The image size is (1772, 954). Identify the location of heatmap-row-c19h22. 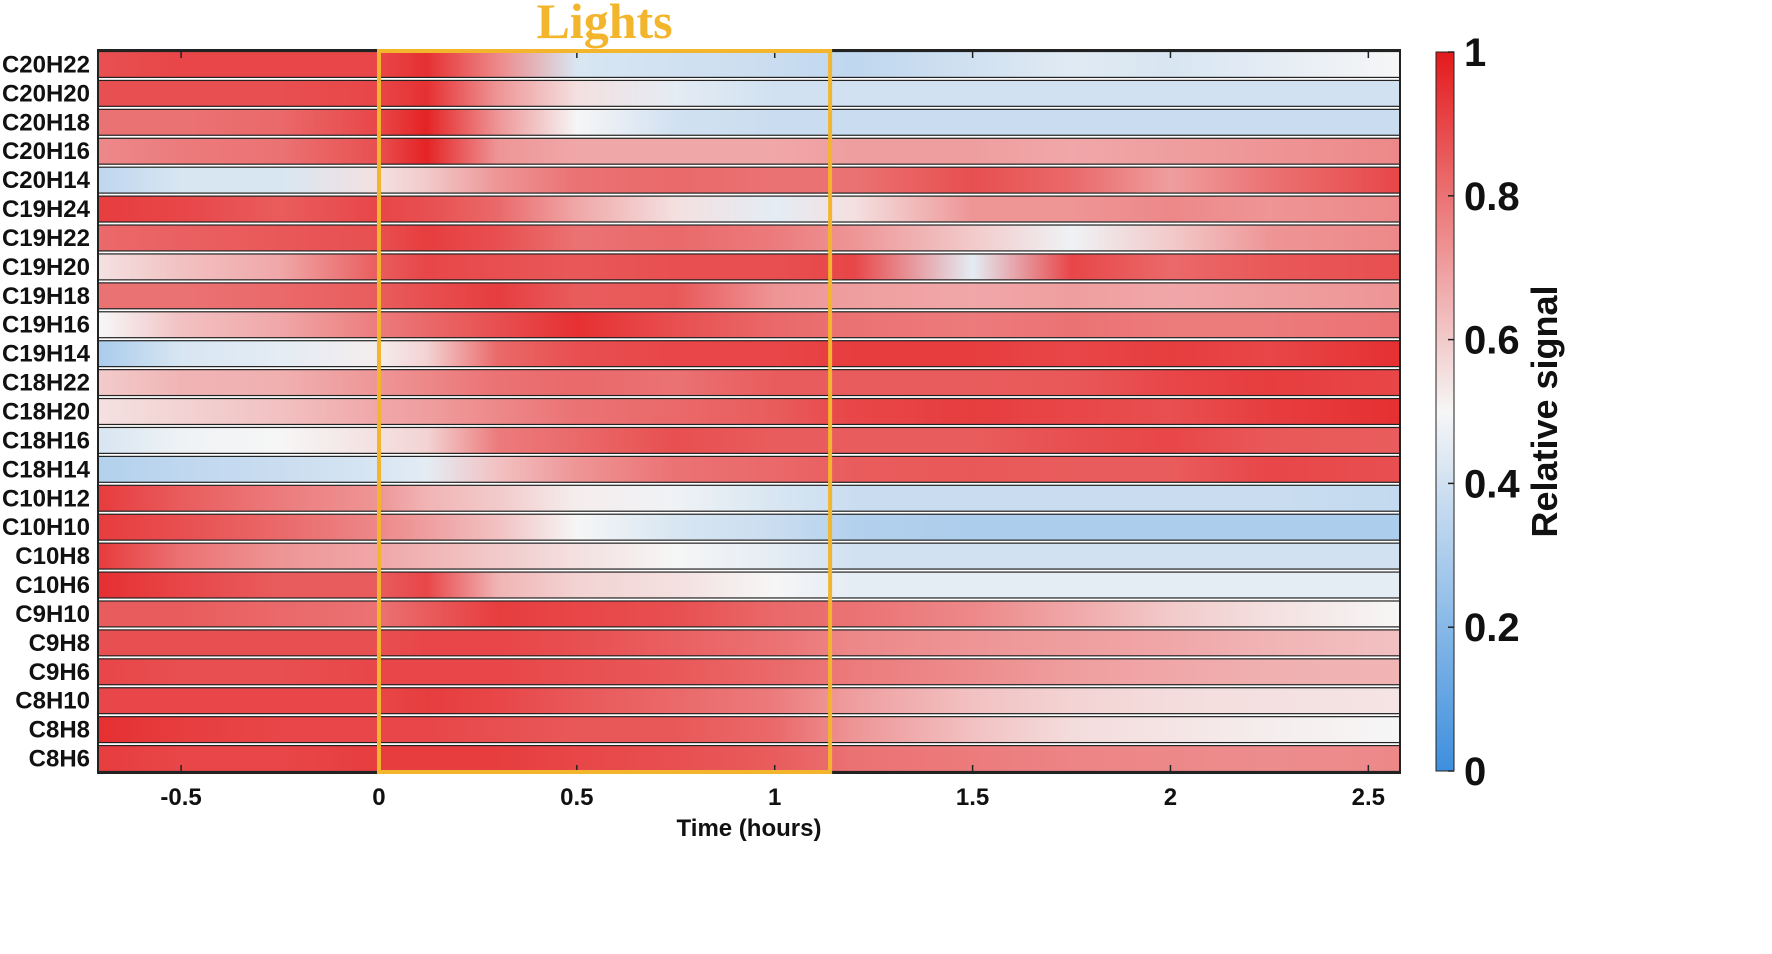
(749, 238).